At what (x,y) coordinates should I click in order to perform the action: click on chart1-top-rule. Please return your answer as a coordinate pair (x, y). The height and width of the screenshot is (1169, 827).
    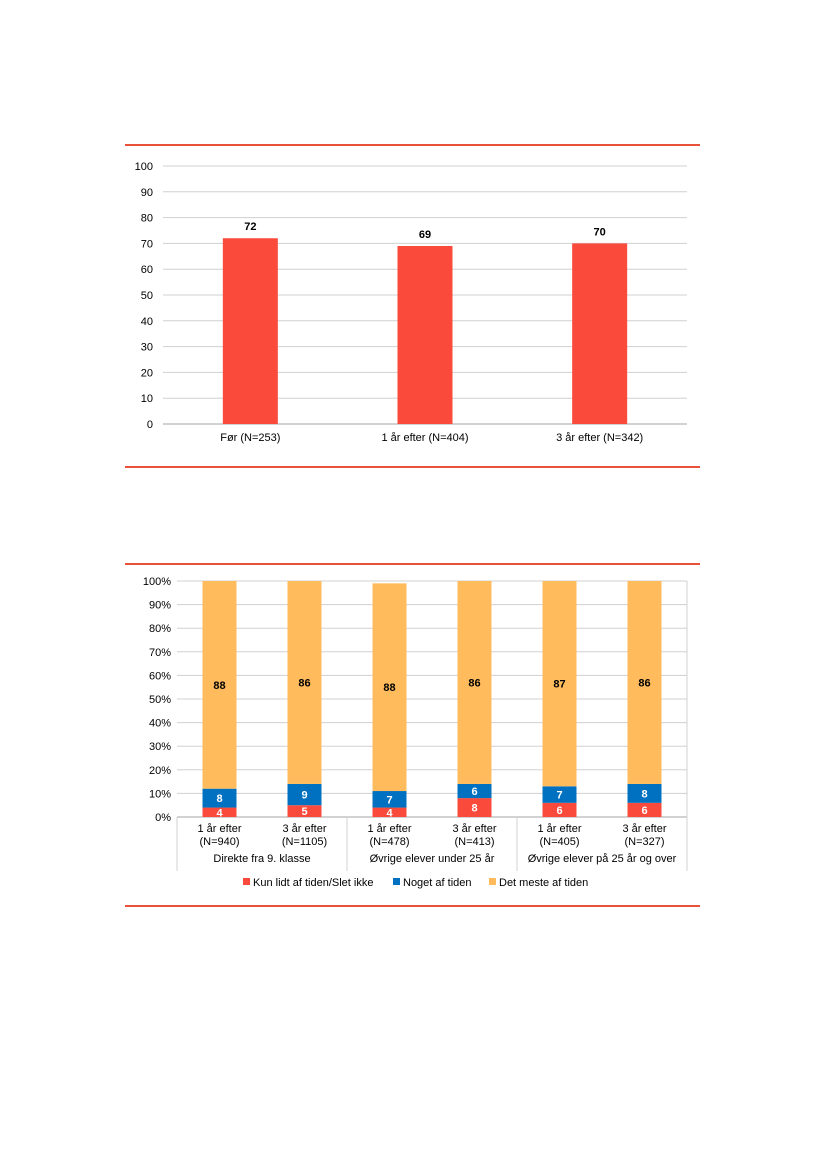
    Looking at the image, I should click on (412, 145).